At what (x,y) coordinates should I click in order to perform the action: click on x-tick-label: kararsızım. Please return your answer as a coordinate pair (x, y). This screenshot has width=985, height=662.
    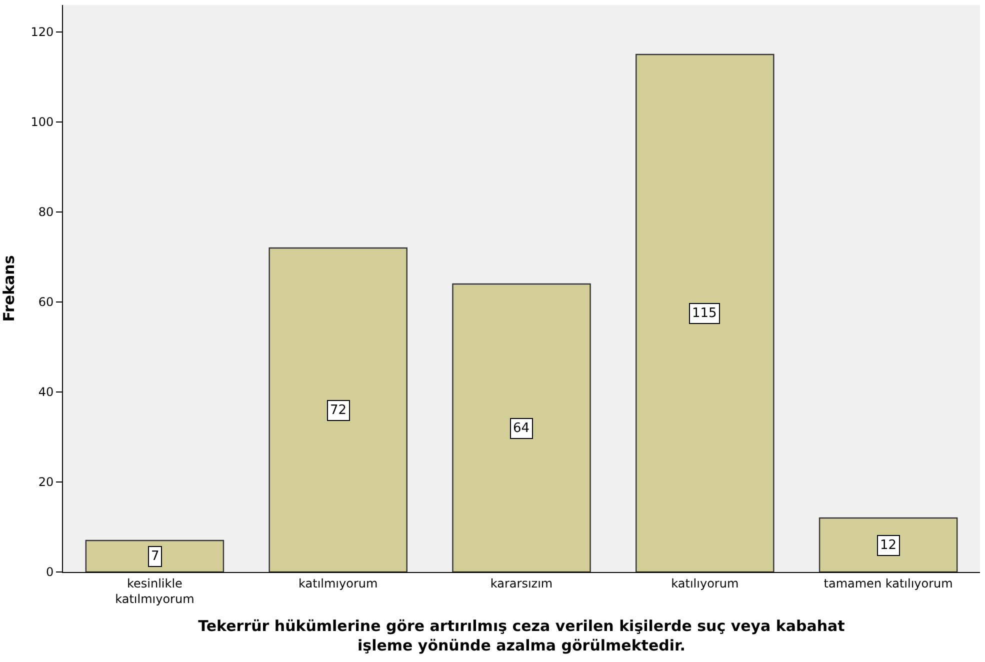
    Looking at the image, I should click on (521, 583).